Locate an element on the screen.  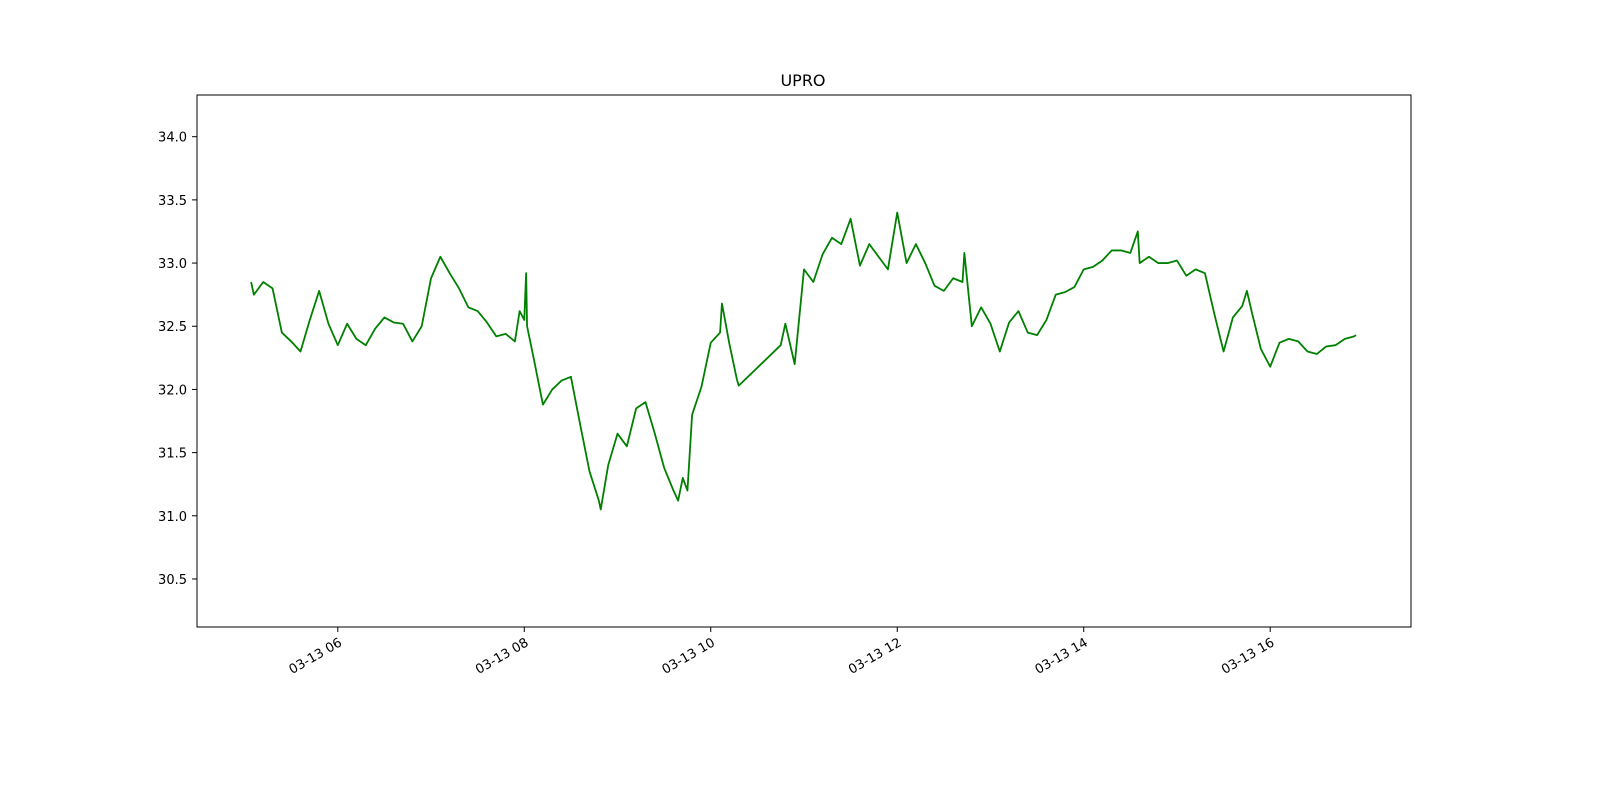
y-tick-label: 33.0 is located at coordinates (172, 264).